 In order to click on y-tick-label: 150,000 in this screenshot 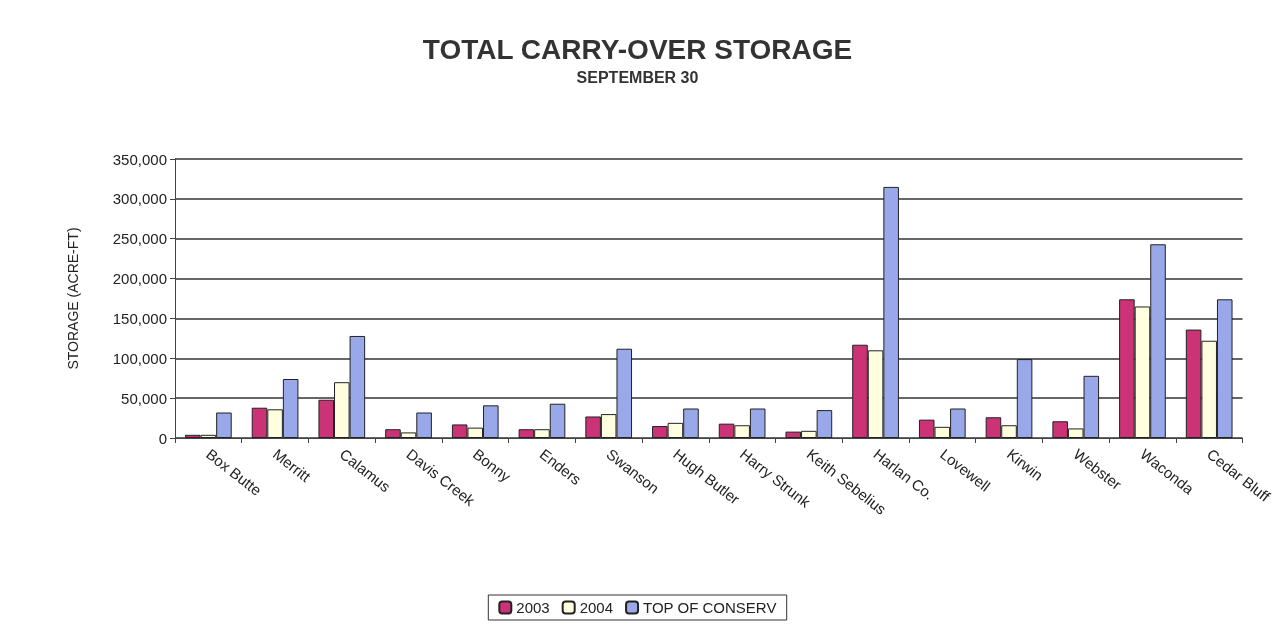, I will do `click(139, 318)`.